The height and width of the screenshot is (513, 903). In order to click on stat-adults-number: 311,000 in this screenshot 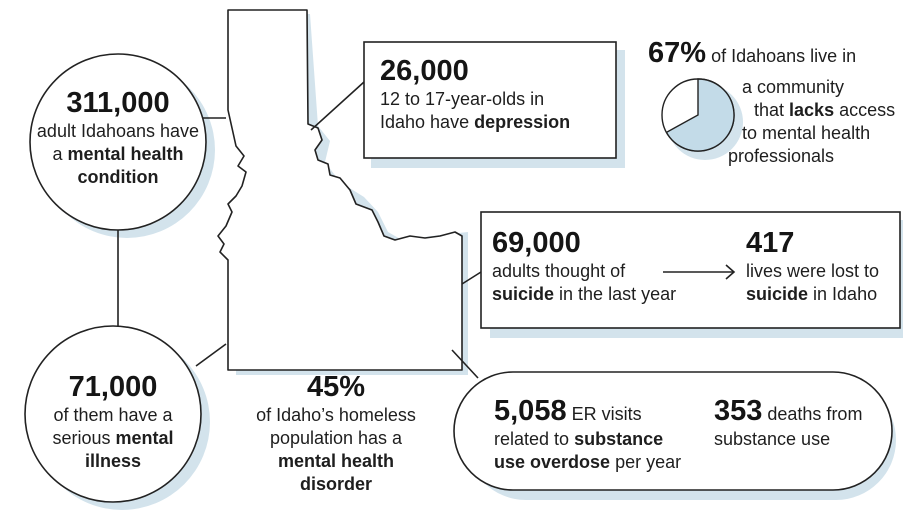, I will do `click(118, 103)`.